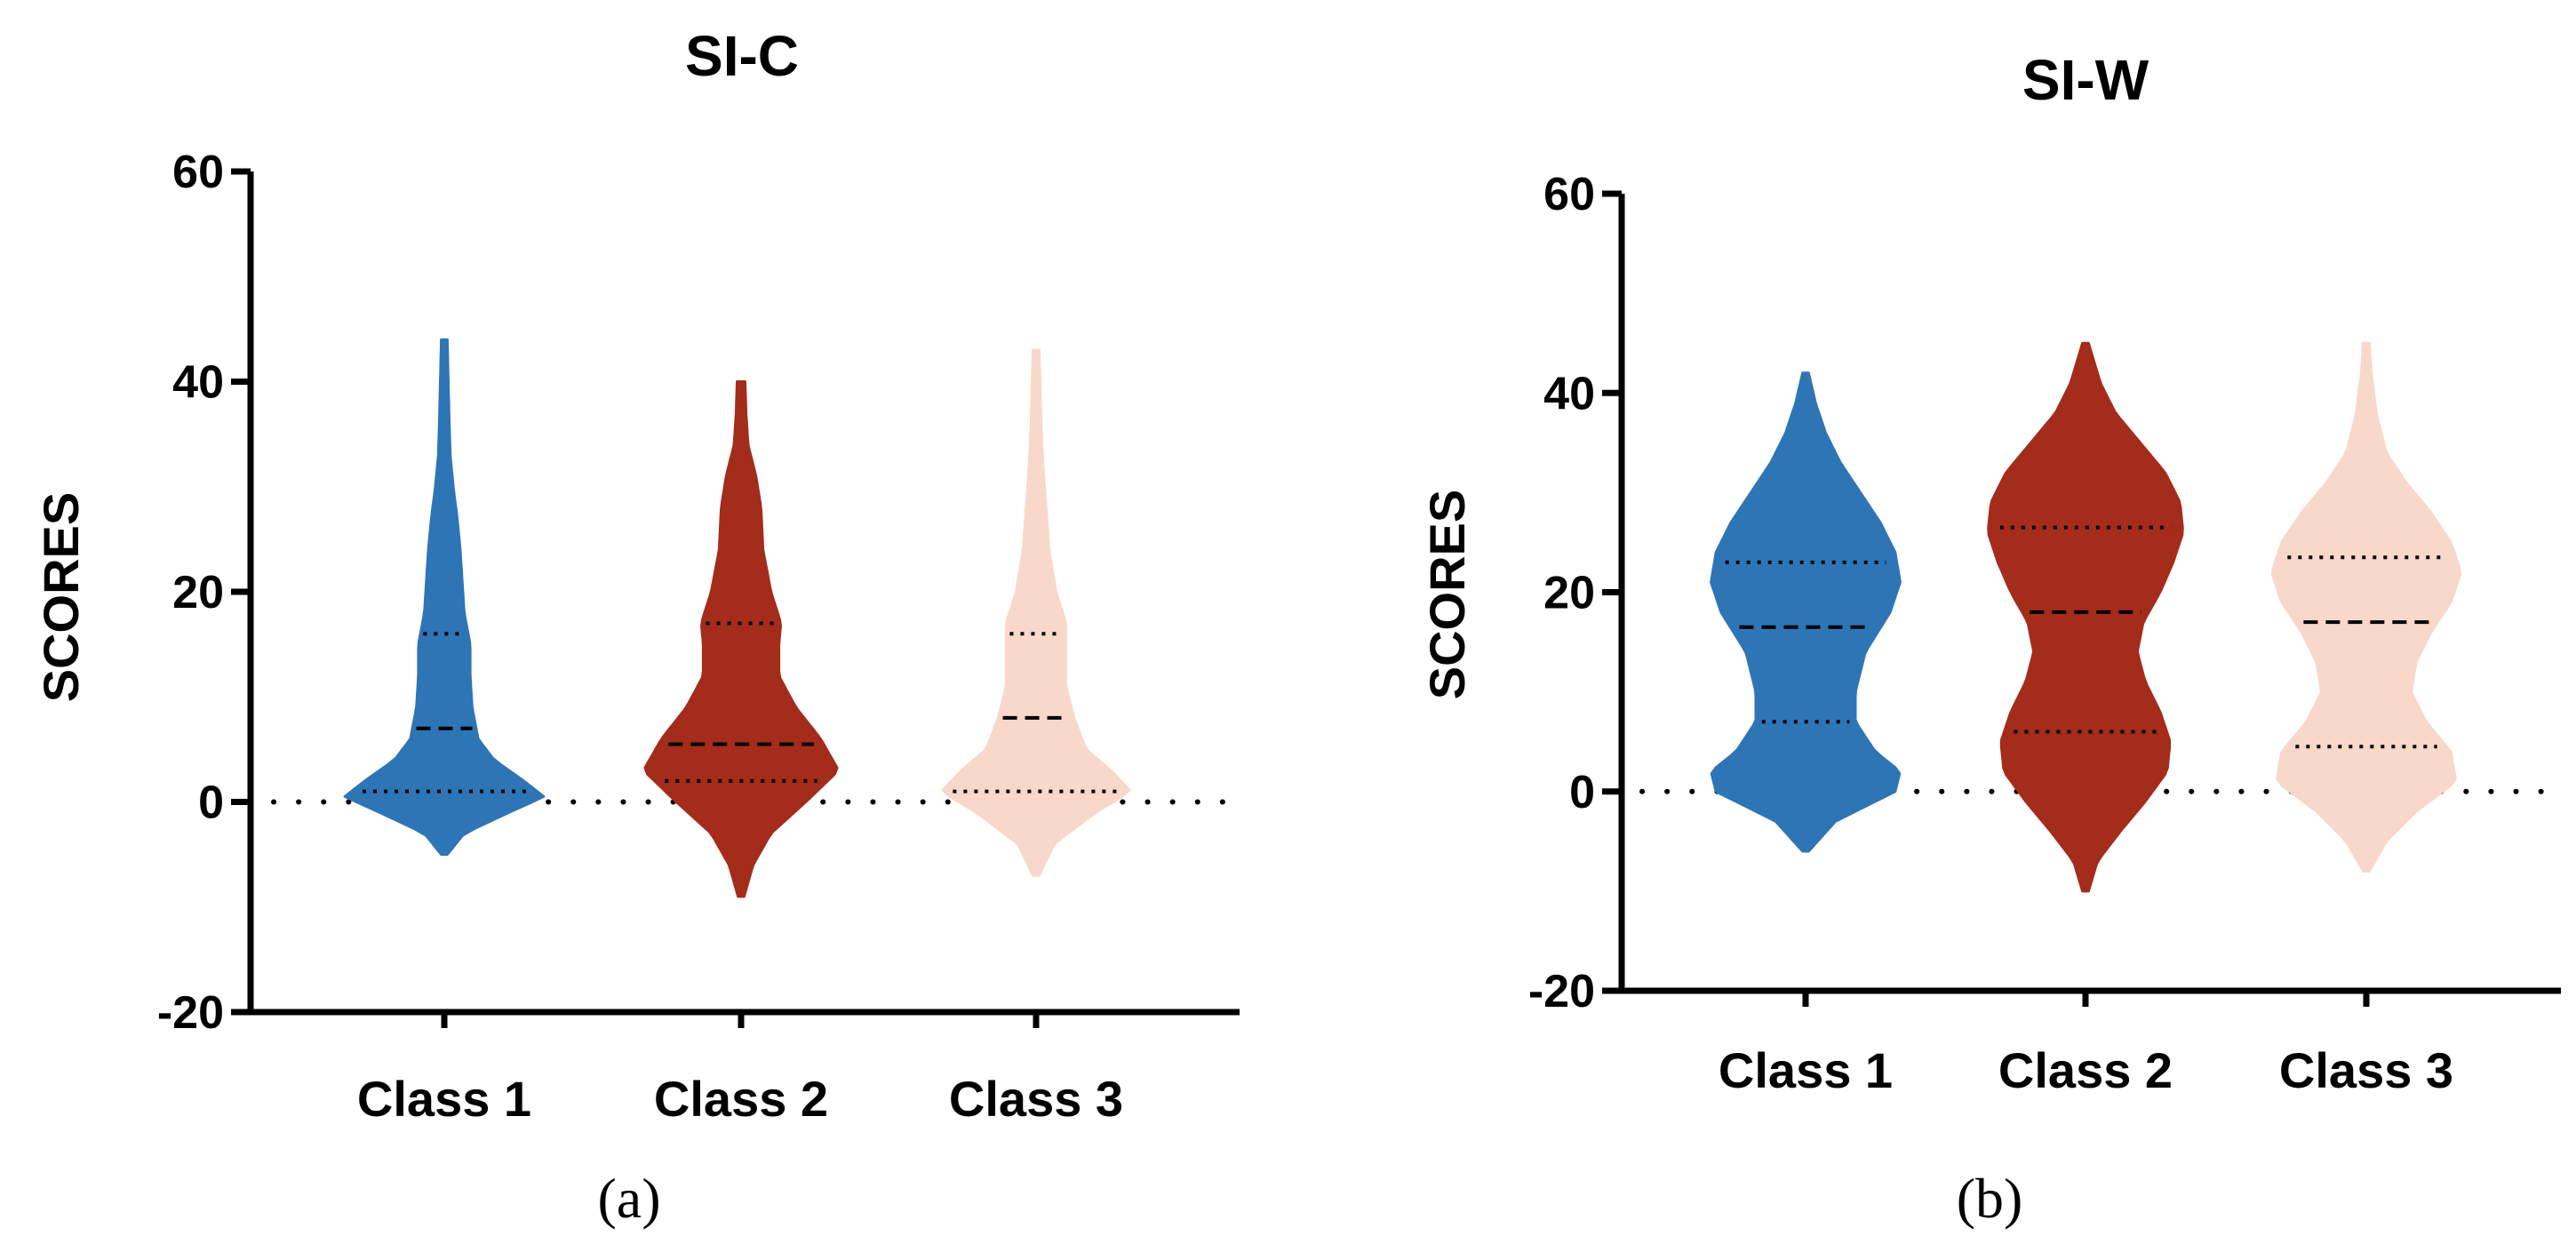 The height and width of the screenshot is (1252, 2576). I want to click on panel-b-y-tick-label--20: -20, so click(1561, 991).